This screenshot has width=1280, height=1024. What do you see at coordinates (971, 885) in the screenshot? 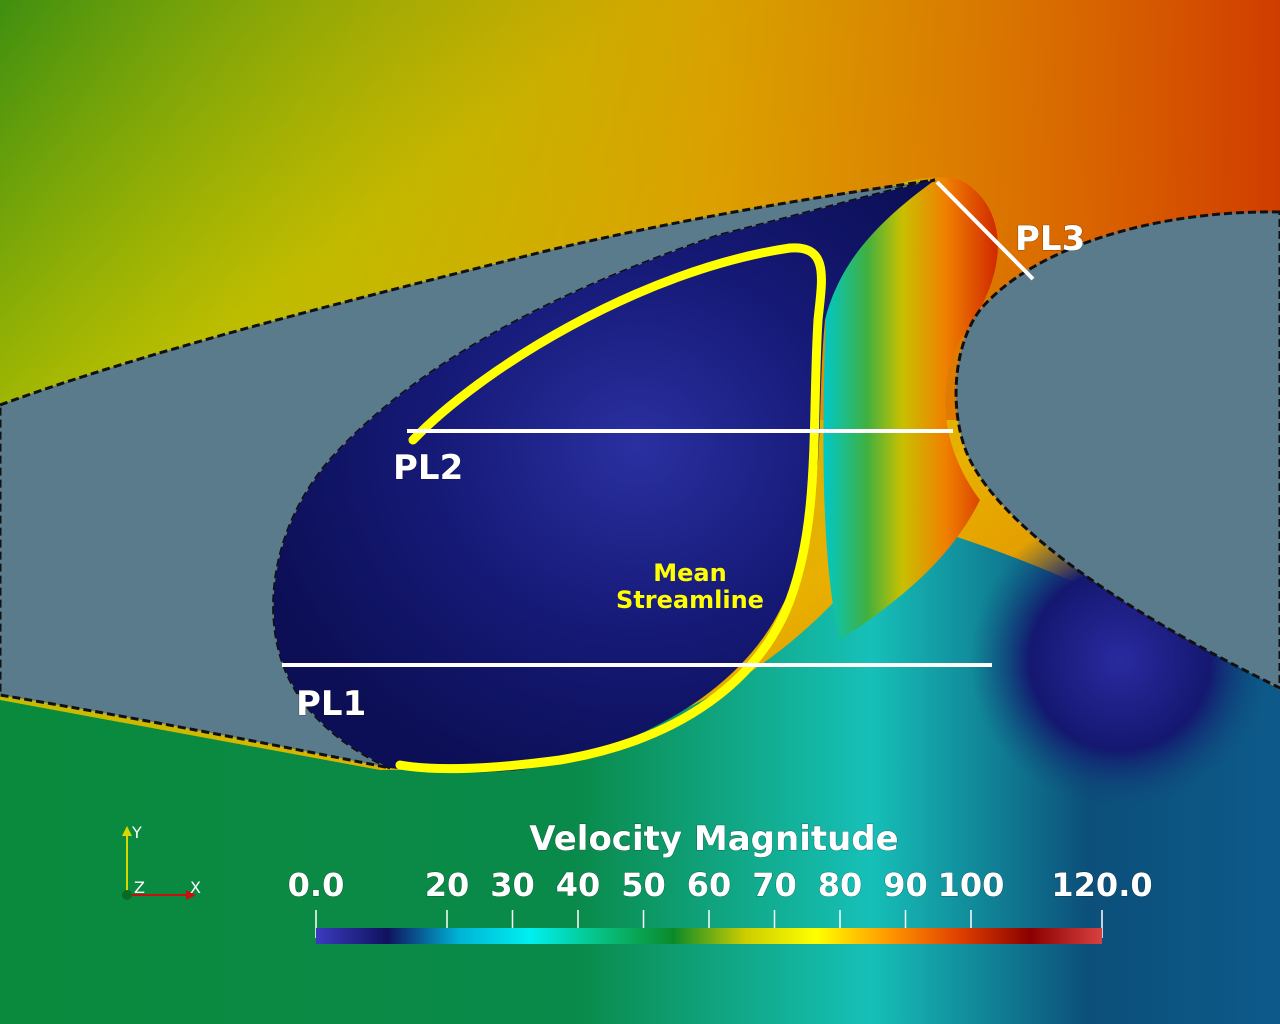
I see `colorbar-tick-label: 100` at bounding box center [971, 885].